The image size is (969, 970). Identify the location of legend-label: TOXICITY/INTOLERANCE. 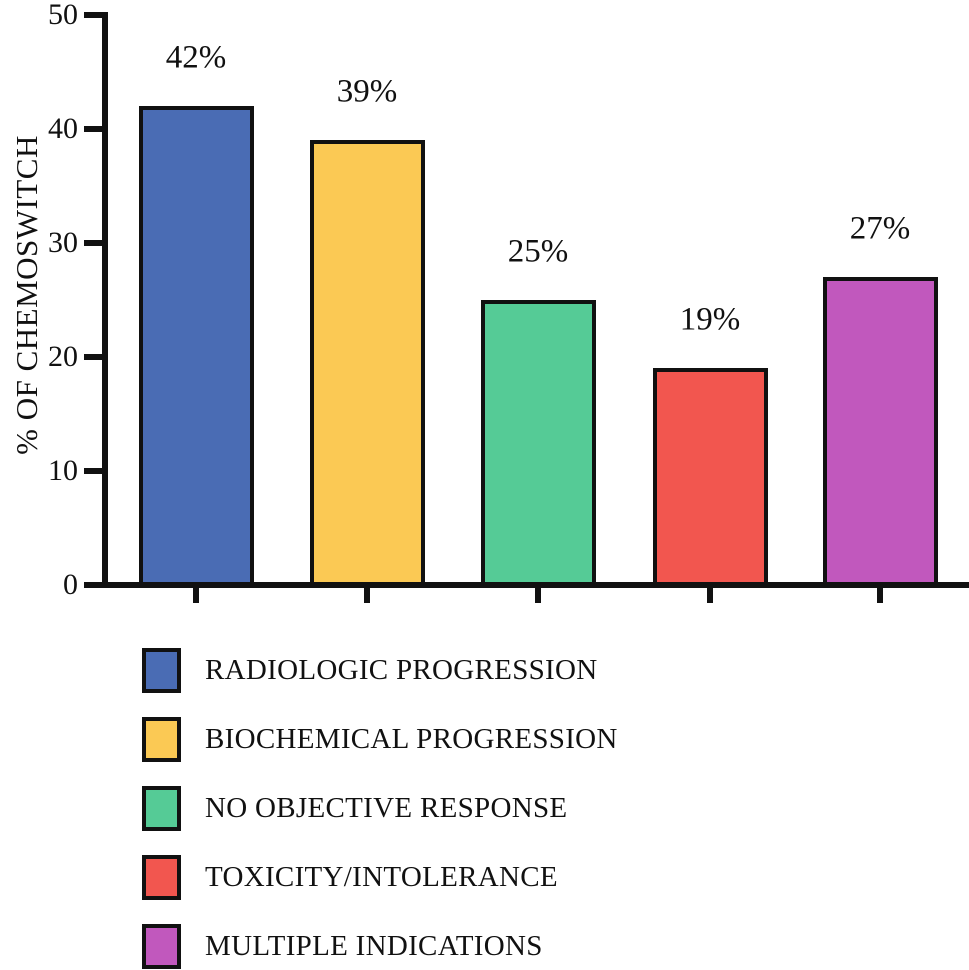
(381, 877).